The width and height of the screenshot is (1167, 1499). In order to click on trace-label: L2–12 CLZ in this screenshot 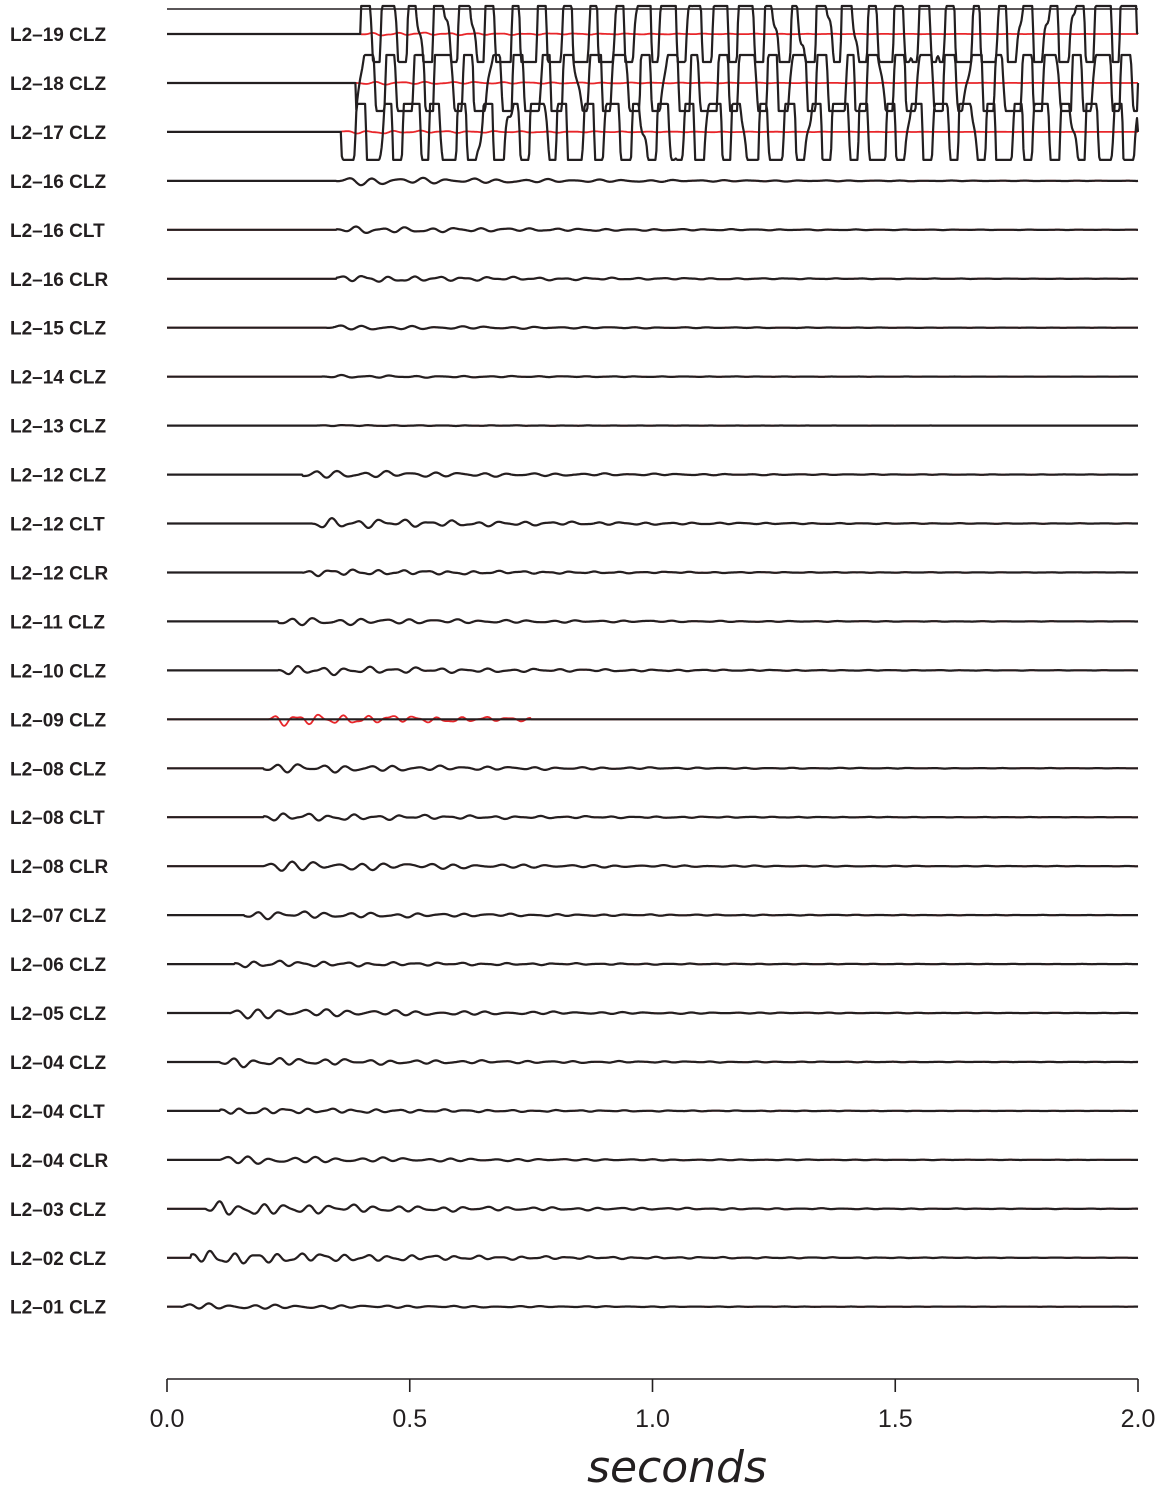, I will do `click(58, 476)`.